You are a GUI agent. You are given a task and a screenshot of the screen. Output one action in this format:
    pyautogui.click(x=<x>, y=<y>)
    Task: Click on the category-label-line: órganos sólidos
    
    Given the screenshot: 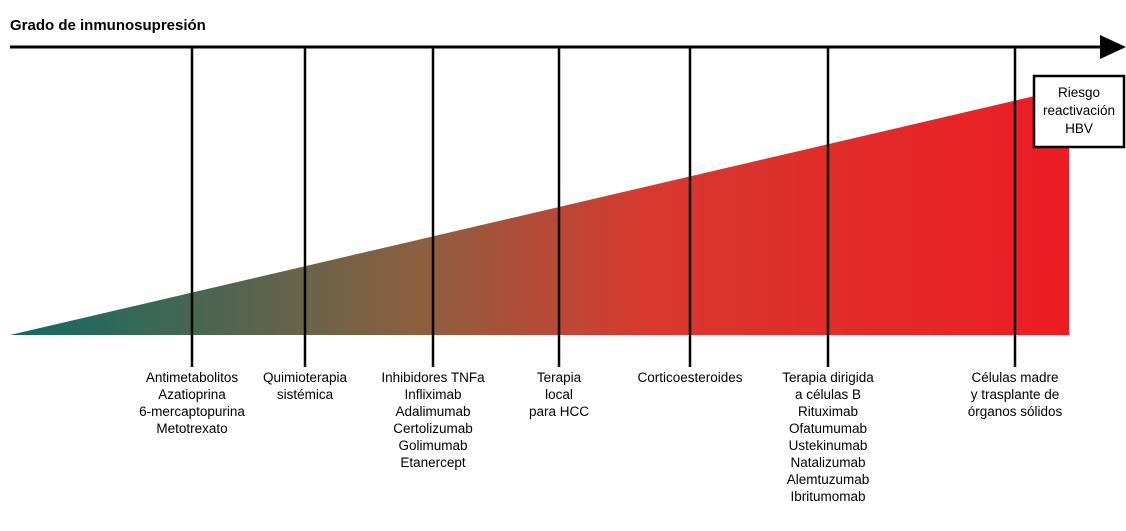 What is the action you would take?
    pyautogui.click(x=1015, y=411)
    